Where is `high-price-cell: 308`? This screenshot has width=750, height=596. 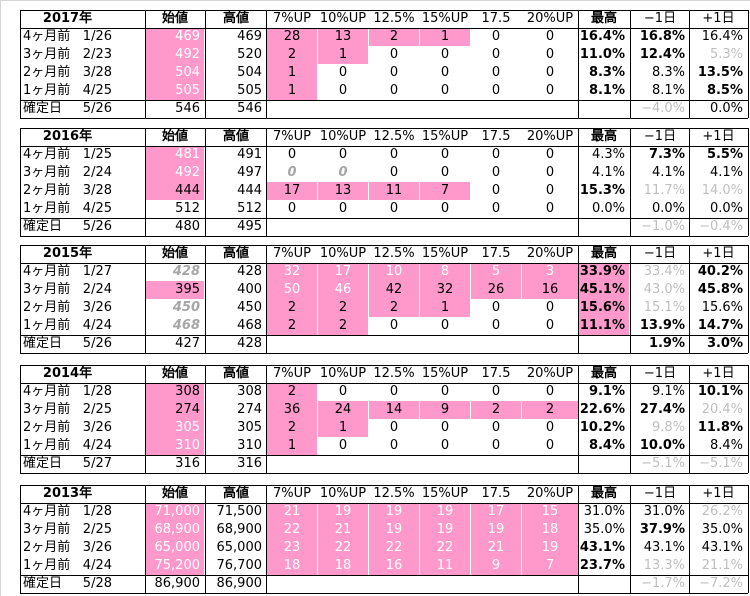 high-price-cell: 308 is located at coordinates (249, 391).